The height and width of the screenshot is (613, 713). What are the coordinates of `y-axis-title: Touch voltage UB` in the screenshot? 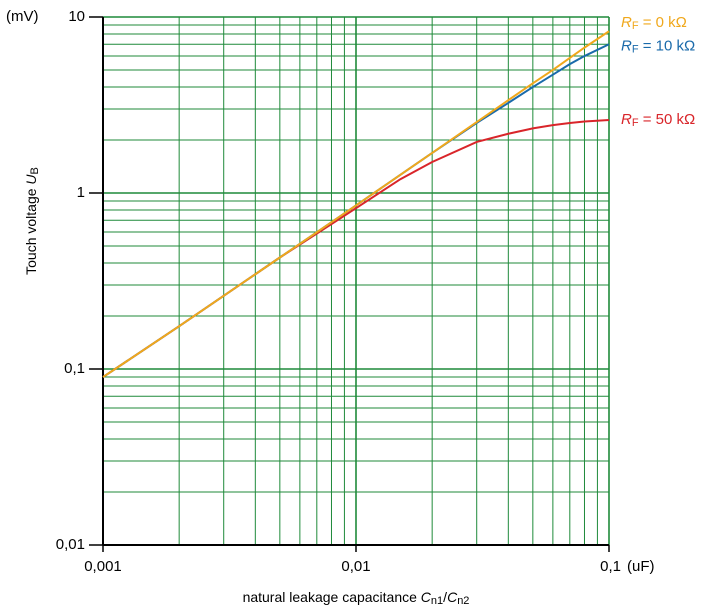 It's located at (32, 221).